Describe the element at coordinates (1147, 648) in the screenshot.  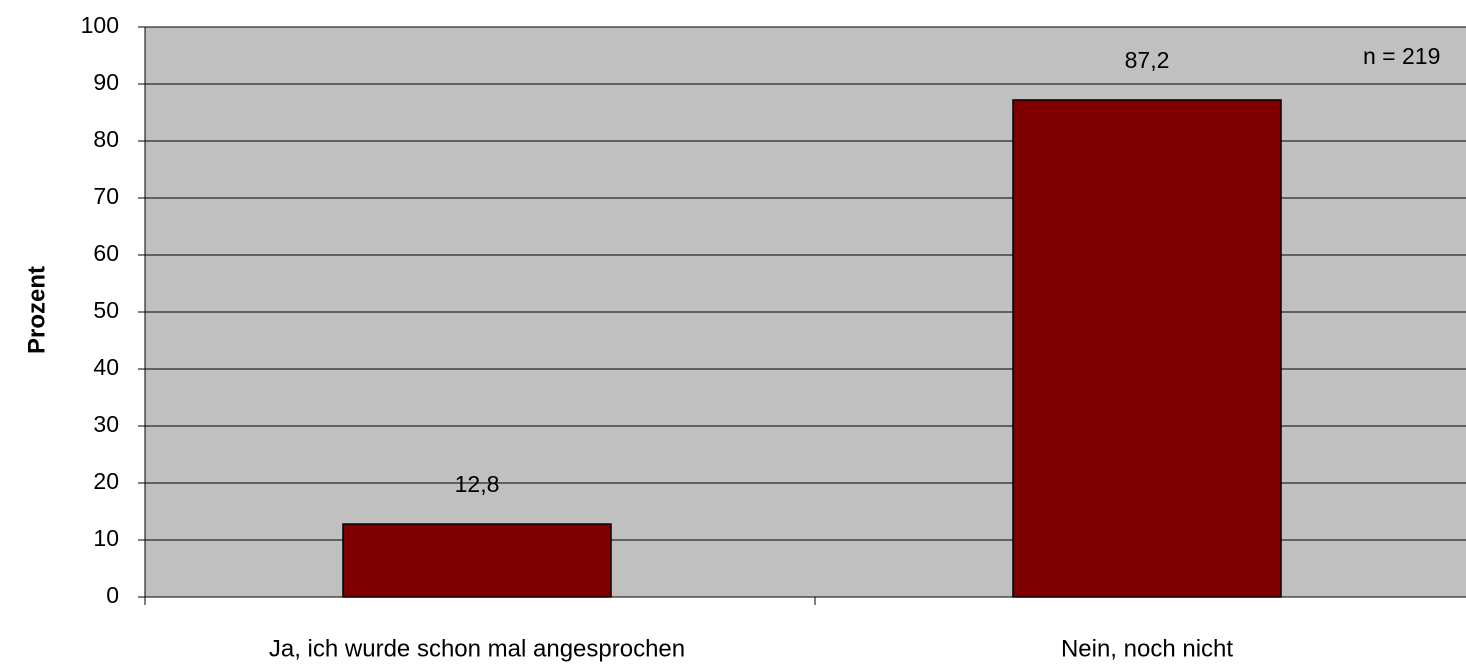
I see `x-tick-label: Nein, noch nicht` at that location.